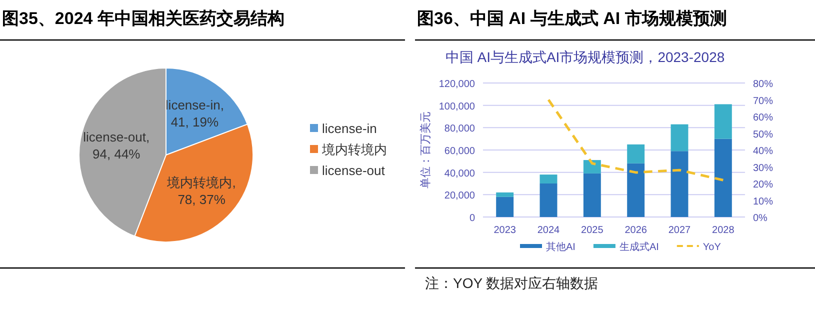 Image resolution: width=815 pixels, height=335 pixels. Describe the element at coordinates (472, 218) in the screenshot. I see `y-tick-label: 0` at that location.